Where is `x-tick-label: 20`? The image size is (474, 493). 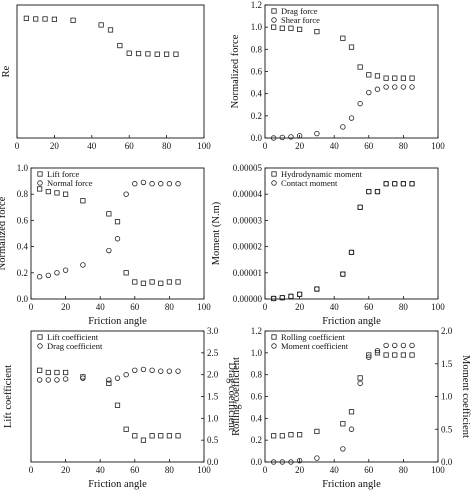 x-tick-label: 20 is located at coordinates (66, 470).